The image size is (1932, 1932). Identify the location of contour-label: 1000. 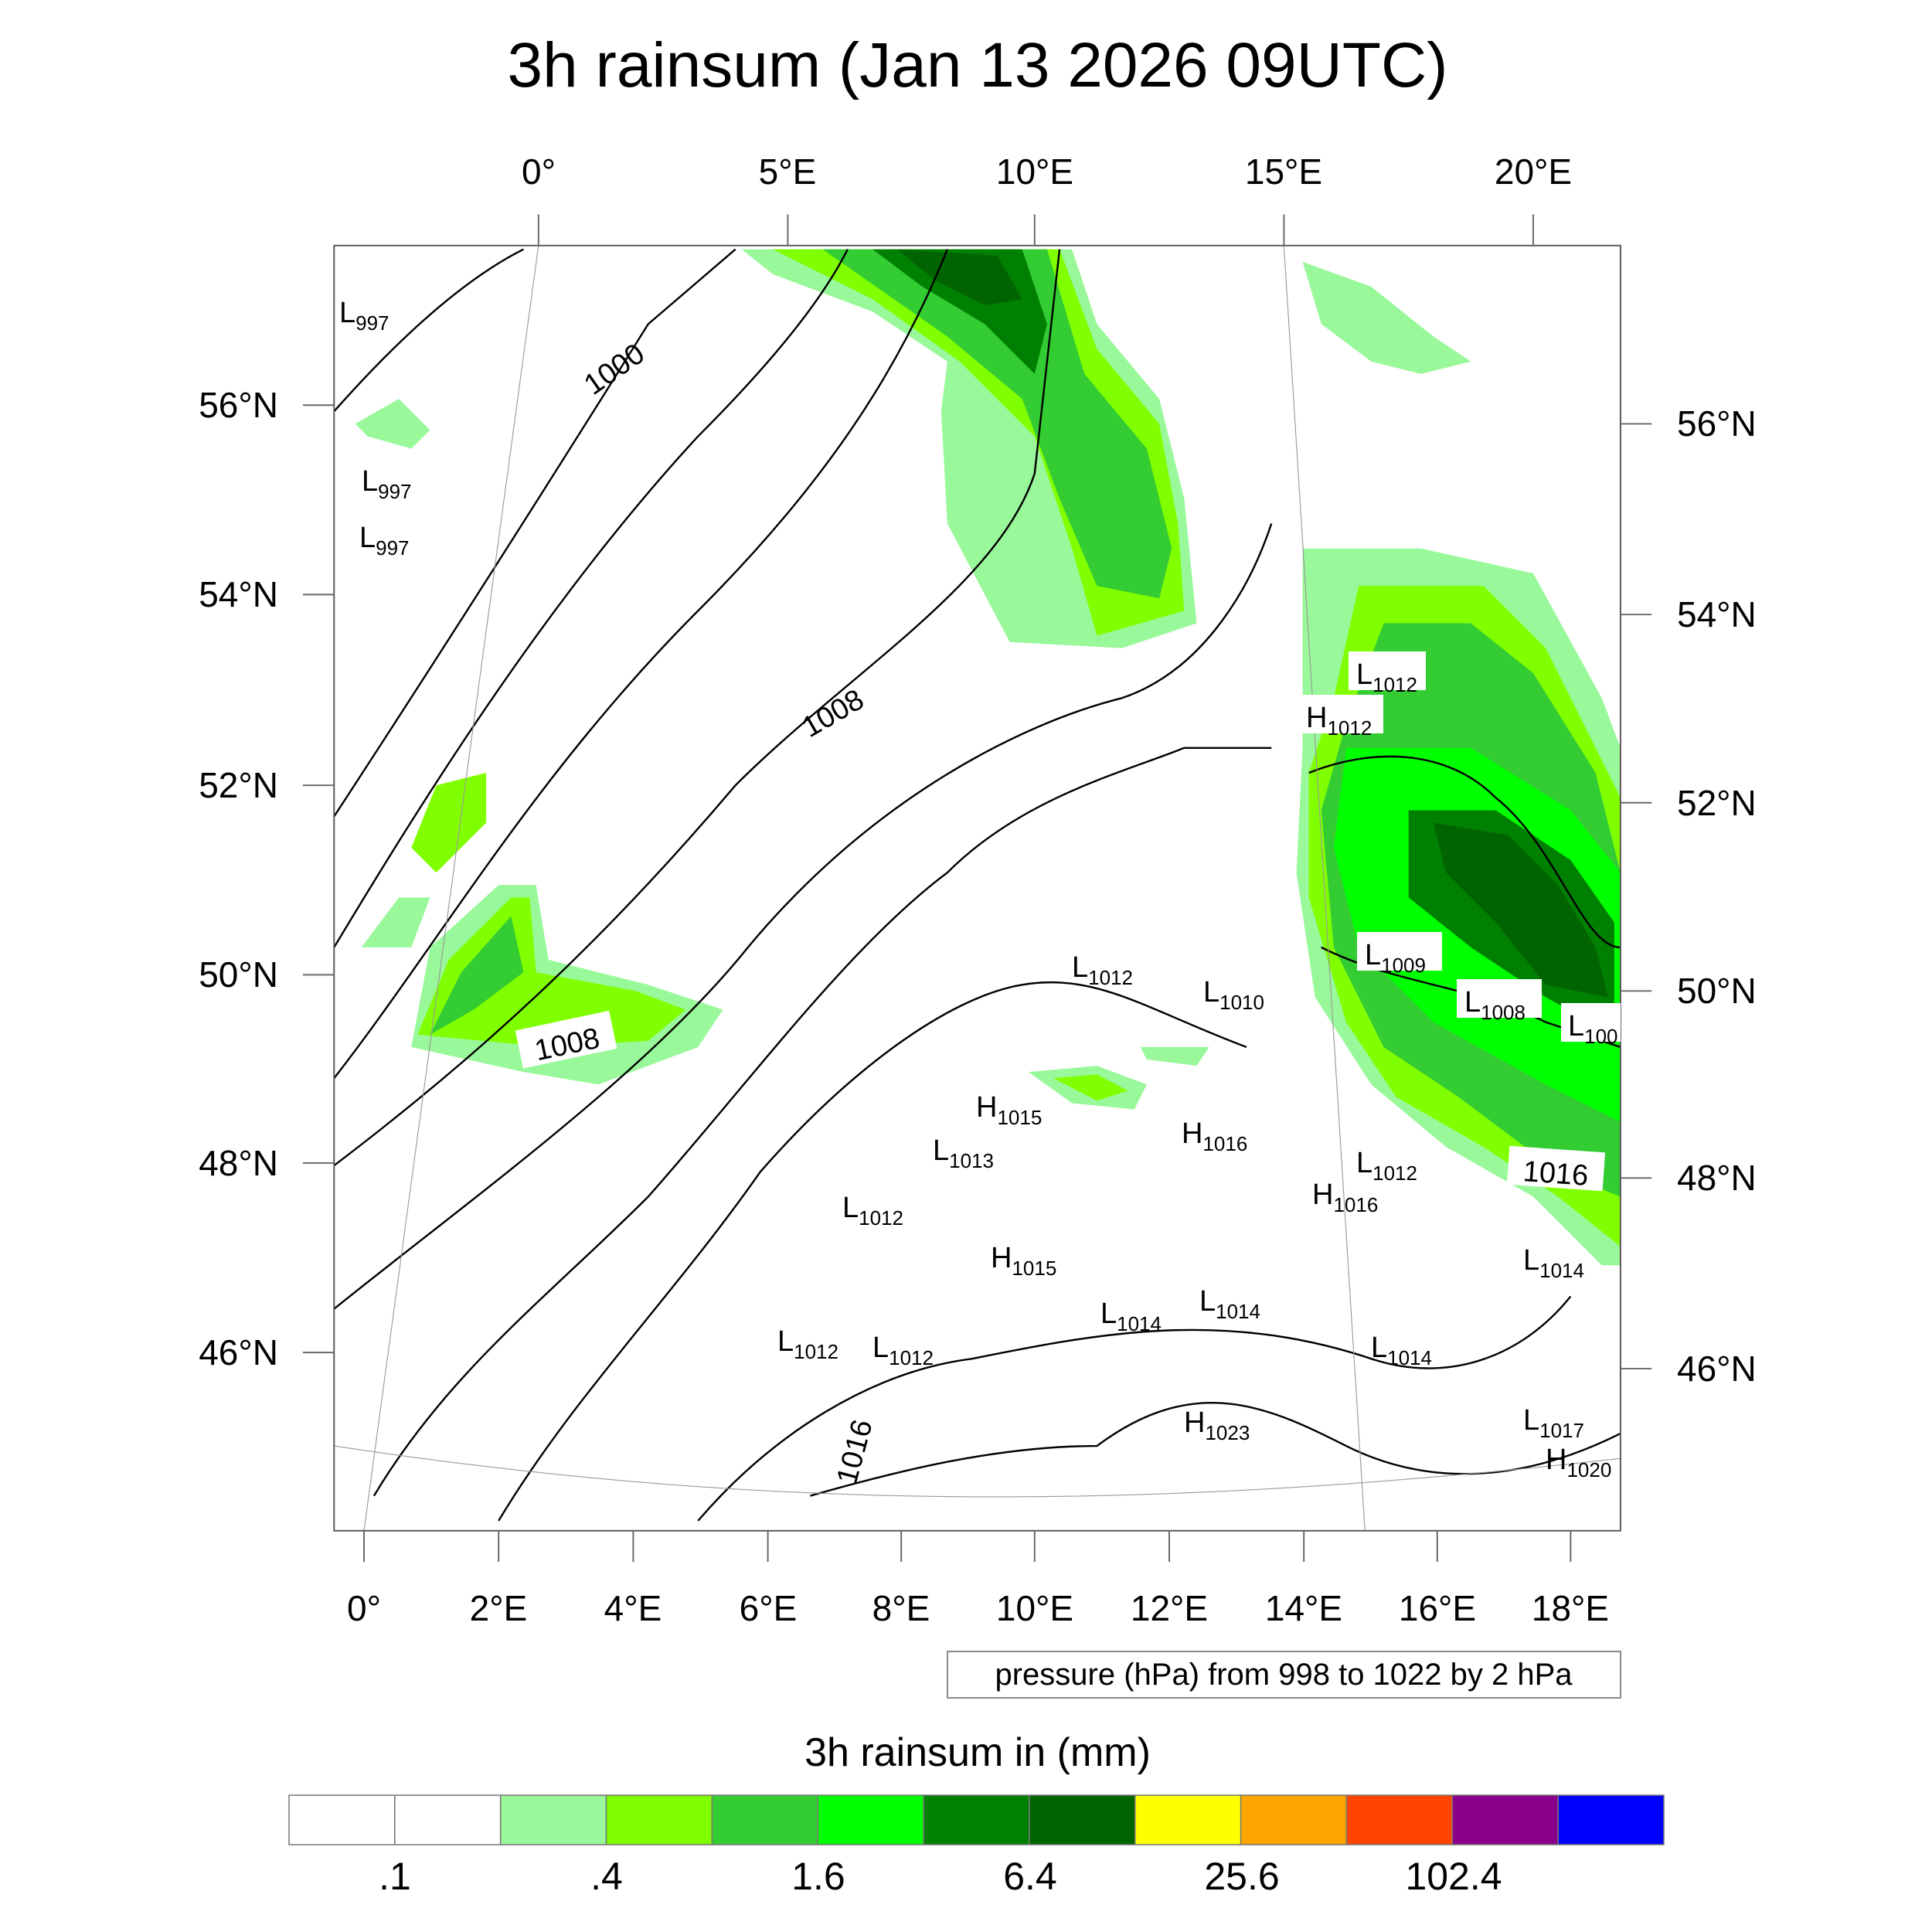
(614, 370).